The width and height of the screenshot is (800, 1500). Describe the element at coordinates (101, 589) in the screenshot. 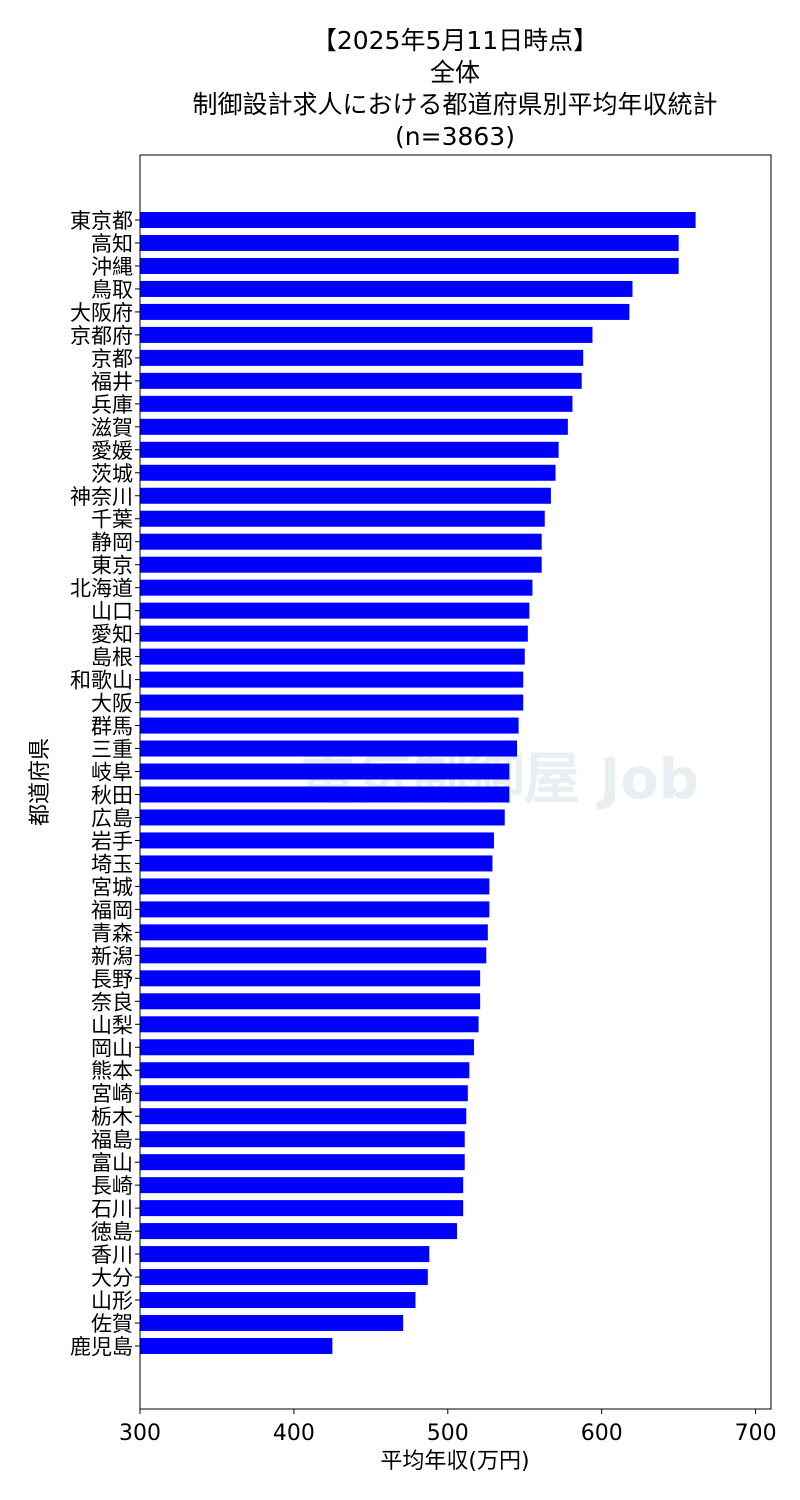

I see `category-label-北海道: 北海道` at that location.